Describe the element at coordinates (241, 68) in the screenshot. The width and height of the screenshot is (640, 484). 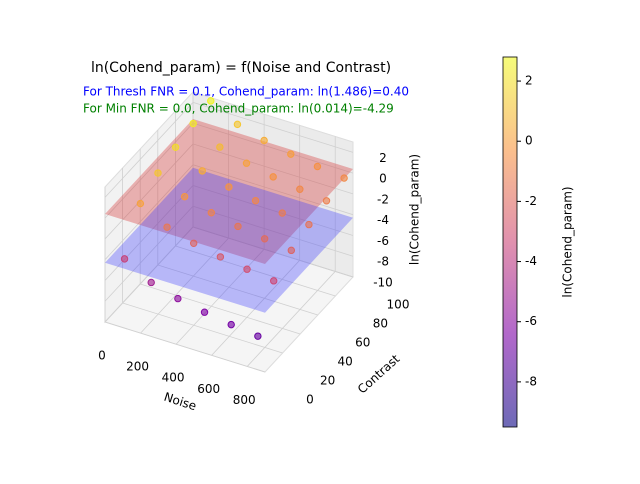
I see `chart-title: ln(Cohend_param) = f(Noise and Contrast)` at that location.